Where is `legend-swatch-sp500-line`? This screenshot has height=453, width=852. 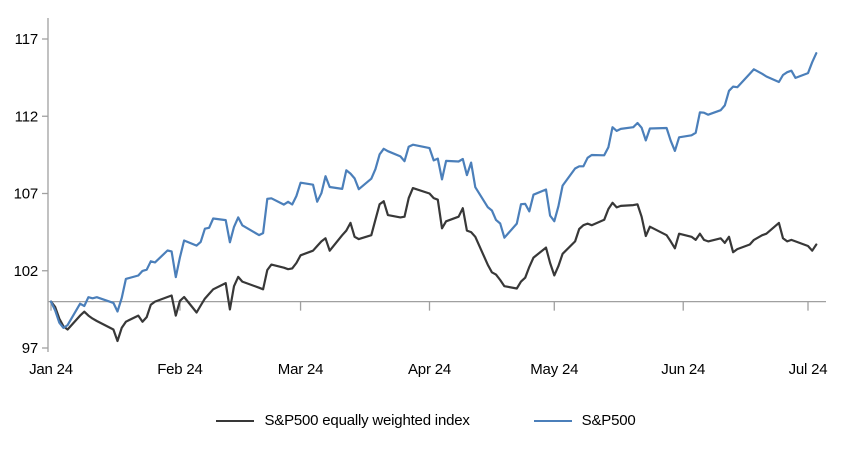
legend-swatch-sp500-line is located at coordinates (552, 420).